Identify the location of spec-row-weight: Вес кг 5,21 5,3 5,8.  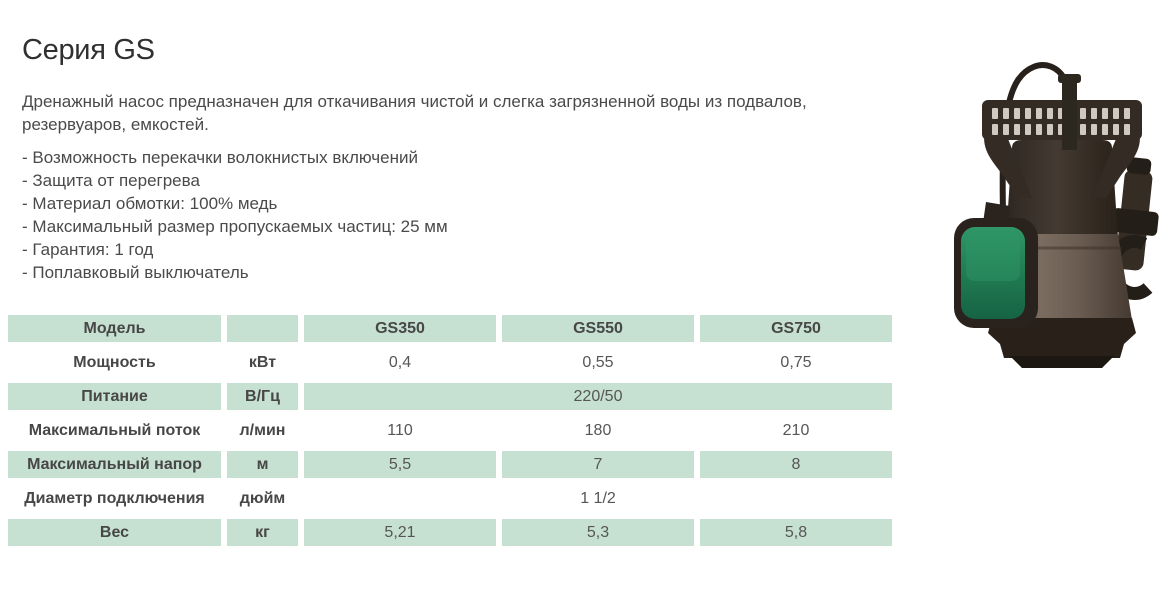
(450, 532).